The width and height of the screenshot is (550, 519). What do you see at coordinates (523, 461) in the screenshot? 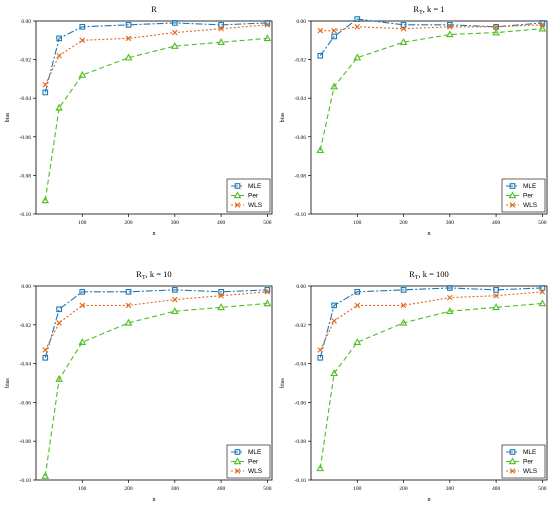
I see `legend: MLE Per WLS` at bounding box center [523, 461].